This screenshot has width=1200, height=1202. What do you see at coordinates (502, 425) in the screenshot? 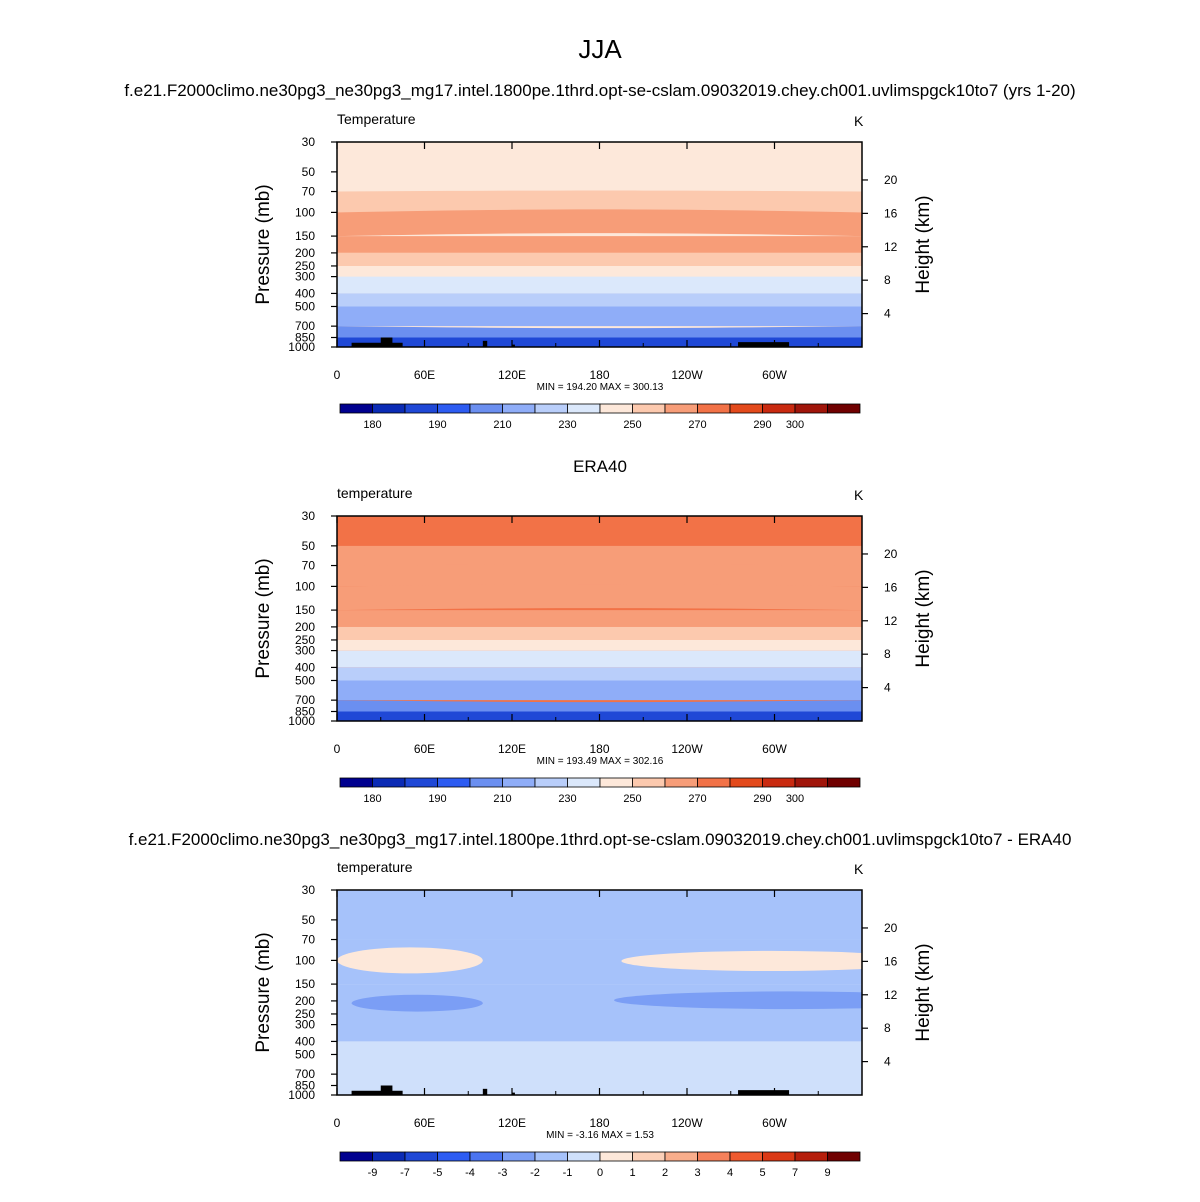
I see `colorbar-label: 210` at bounding box center [502, 425].